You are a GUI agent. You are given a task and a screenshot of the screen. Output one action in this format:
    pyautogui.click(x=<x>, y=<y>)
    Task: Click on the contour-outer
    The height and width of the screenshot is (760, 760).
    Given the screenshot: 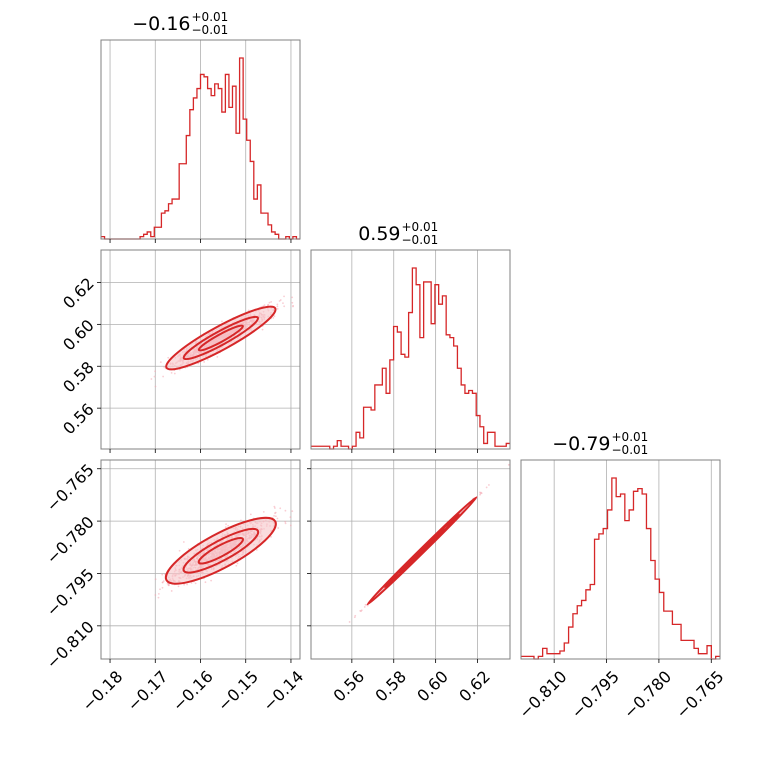 What is the action you would take?
    pyautogui.click(x=220, y=550)
    